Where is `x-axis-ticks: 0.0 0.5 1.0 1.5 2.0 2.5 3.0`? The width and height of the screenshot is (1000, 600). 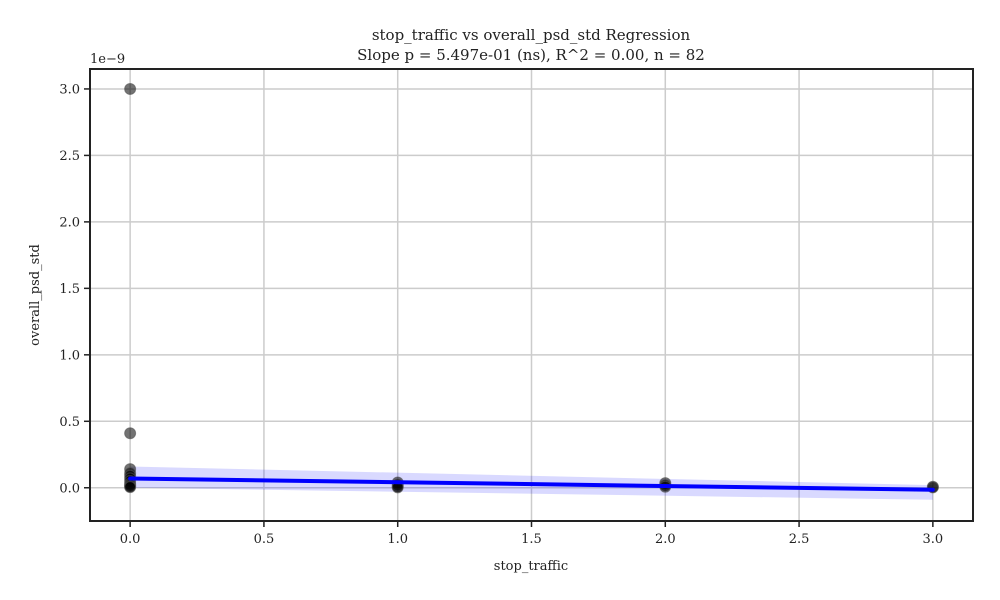 x-axis-ticks: 0.0 0.5 1.0 1.5 2.0 2.5 3.0 is located at coordinates (531, 534).